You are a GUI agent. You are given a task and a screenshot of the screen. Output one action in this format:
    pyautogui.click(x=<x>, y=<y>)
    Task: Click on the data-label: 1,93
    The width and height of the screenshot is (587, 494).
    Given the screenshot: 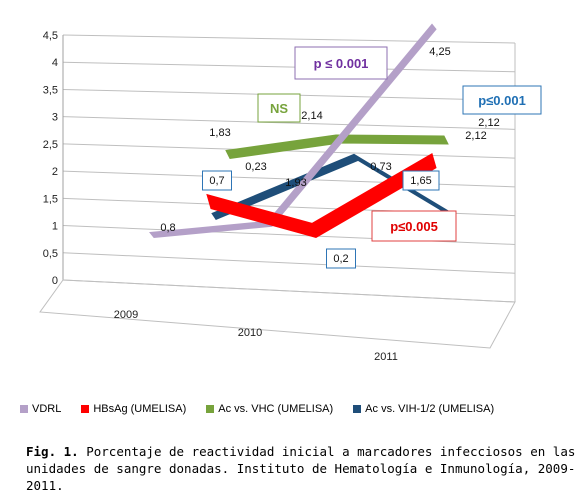 What is the action you would take?
    pyautogui.click(x=295, y=183)
    